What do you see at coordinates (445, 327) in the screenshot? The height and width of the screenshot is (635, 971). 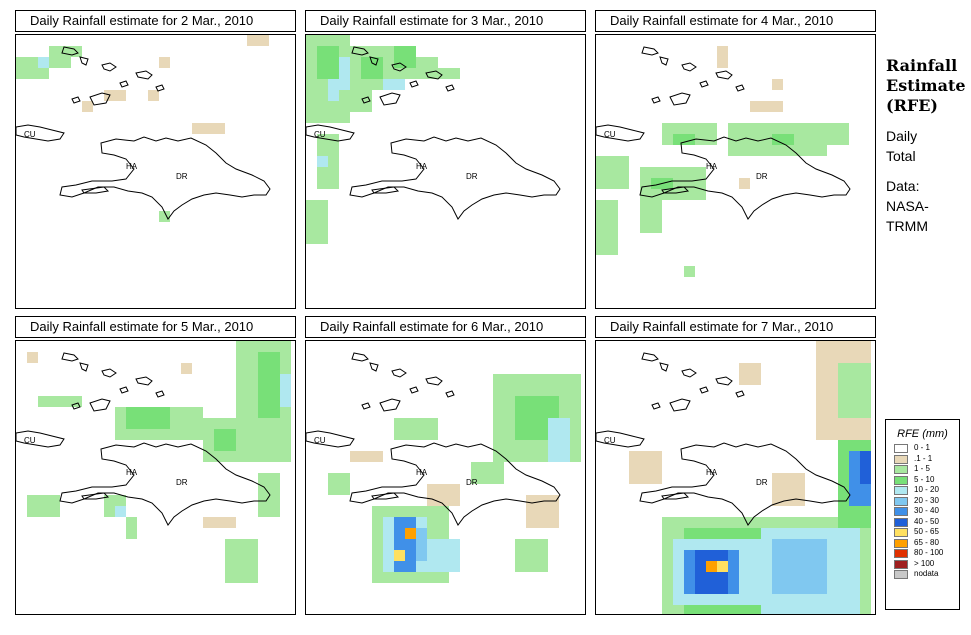 I see `panel-title: Daily Rainfall estimate for 6 Mar., 2010` at bounding box center [445, 327].